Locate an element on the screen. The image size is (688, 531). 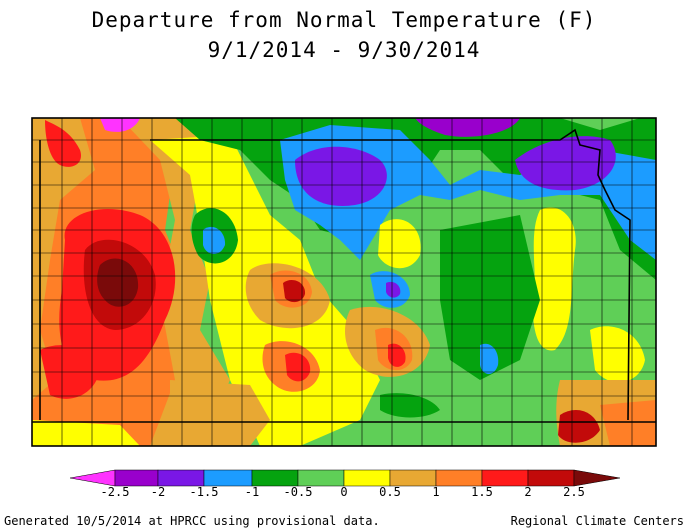
legend-swatch-0-0.5 is located at coordinates (367, 478).